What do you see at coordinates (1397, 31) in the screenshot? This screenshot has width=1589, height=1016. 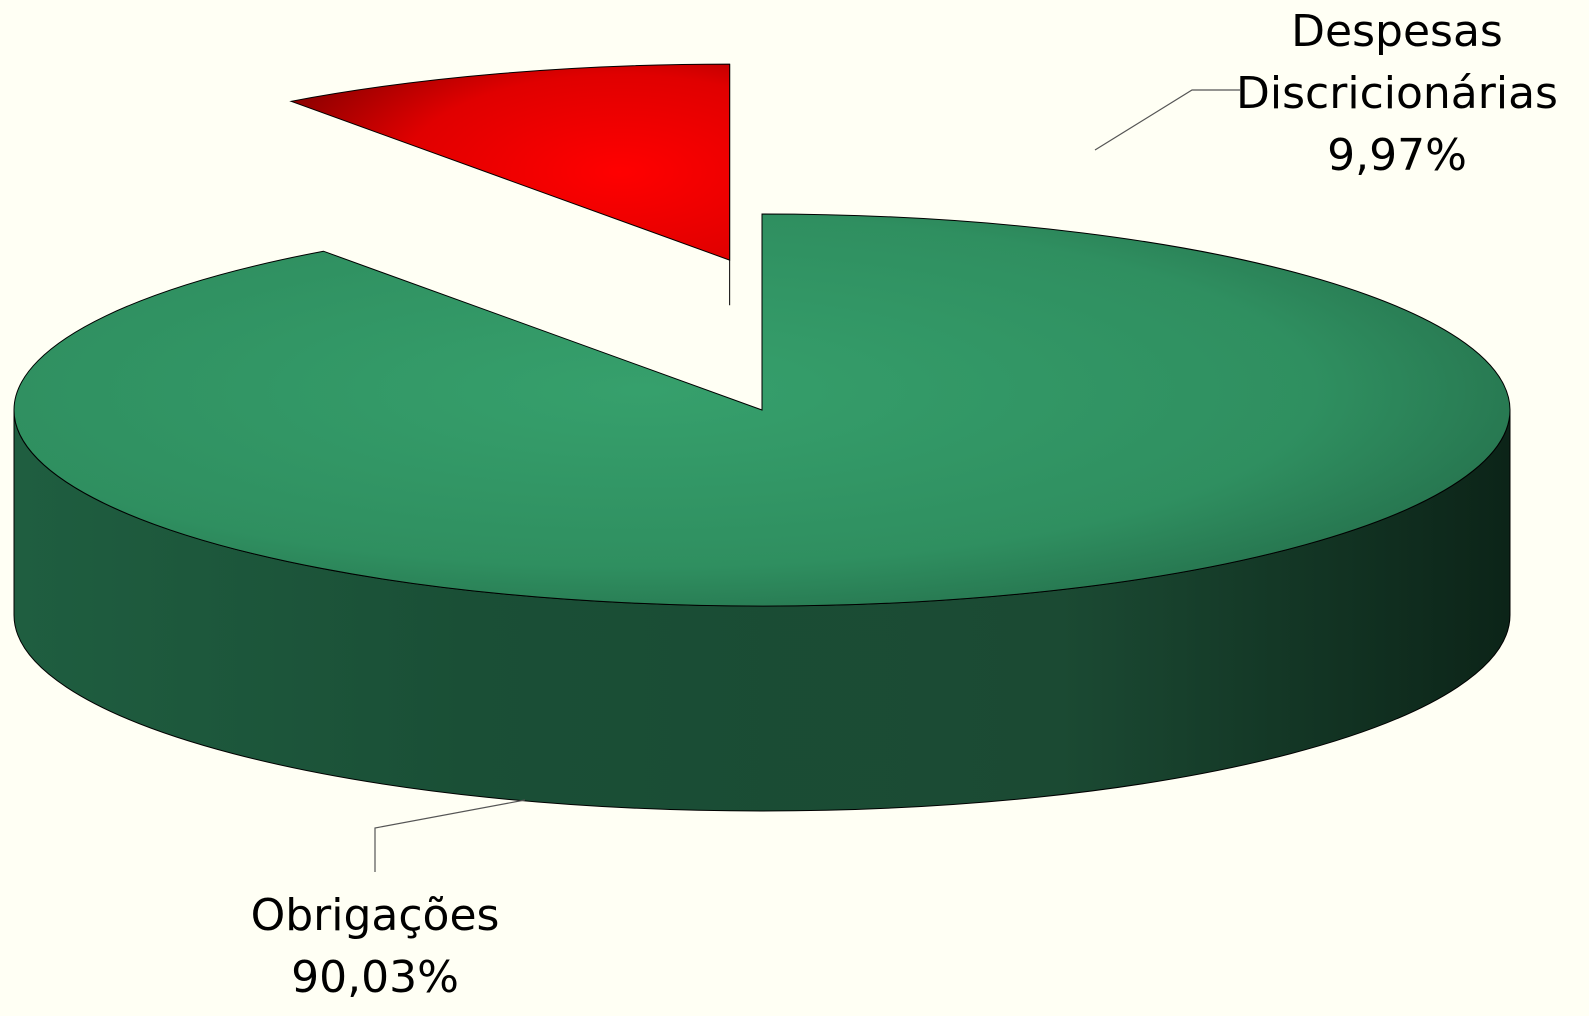 I see `label-despesas-name: Despesas` at bounding box center [1397, 31].